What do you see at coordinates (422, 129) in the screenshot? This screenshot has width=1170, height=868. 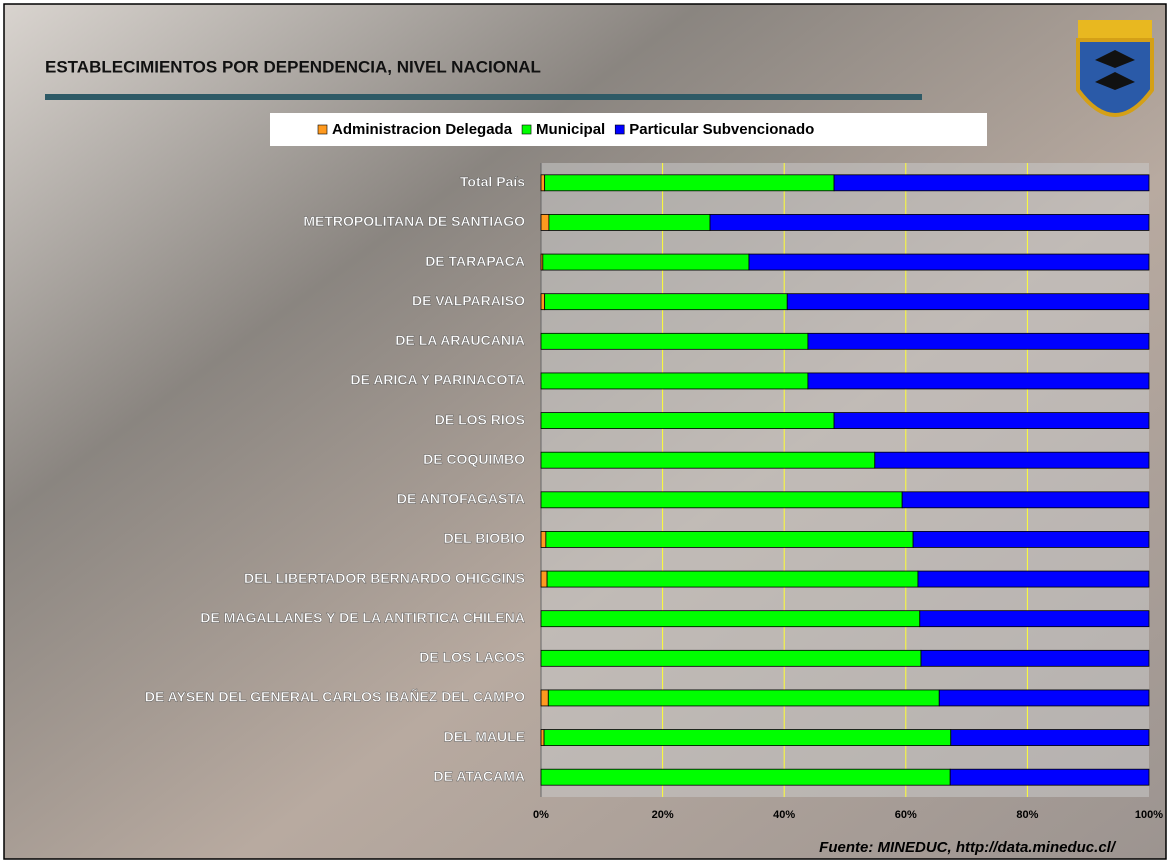 I see `legend-label: Administracion Delegada` at bounding box center [422, 129].